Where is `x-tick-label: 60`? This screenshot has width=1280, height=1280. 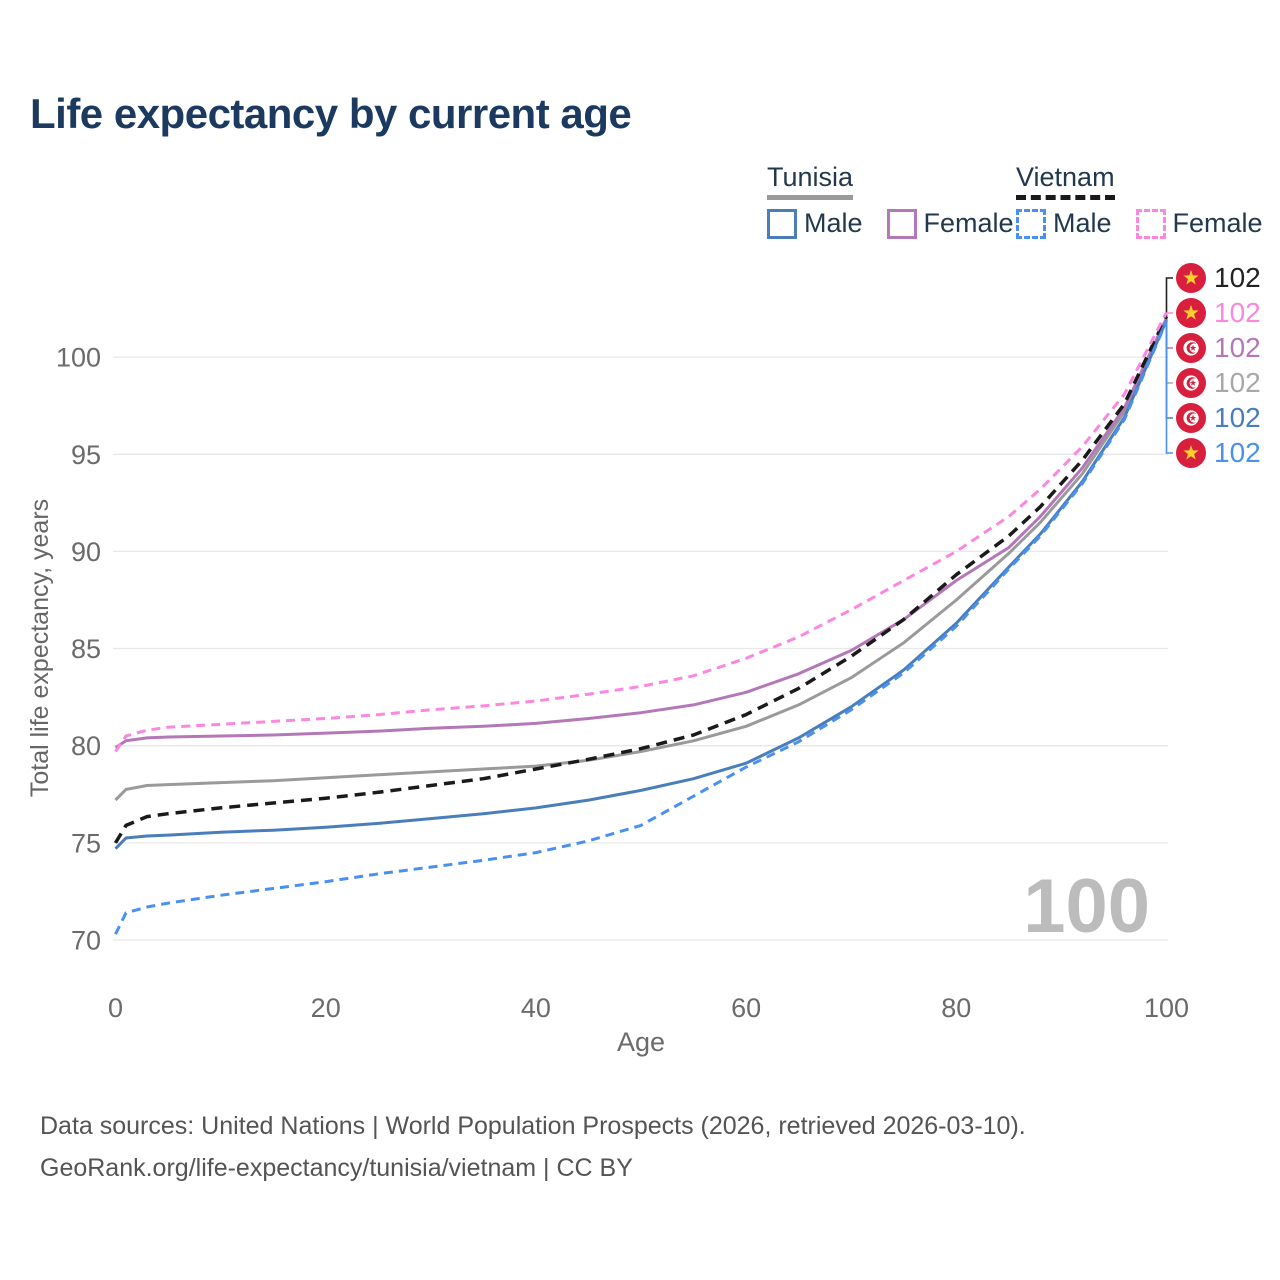
x-tick-label: 60 is located at coordinates (746, 1008).